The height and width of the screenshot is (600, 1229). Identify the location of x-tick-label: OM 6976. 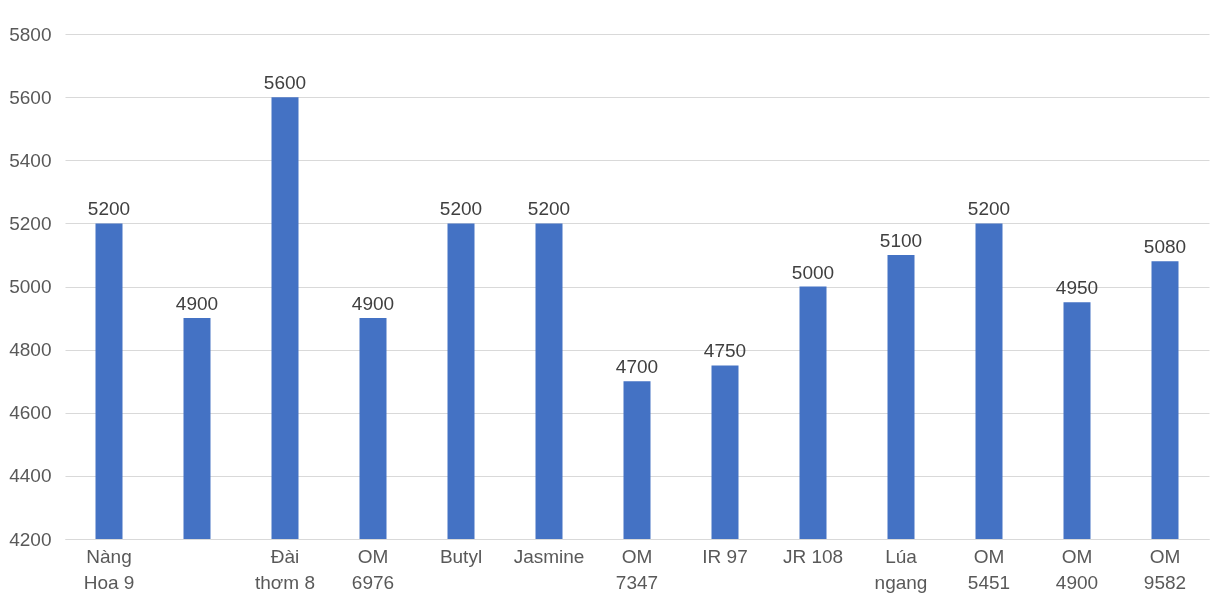
(373, 569).